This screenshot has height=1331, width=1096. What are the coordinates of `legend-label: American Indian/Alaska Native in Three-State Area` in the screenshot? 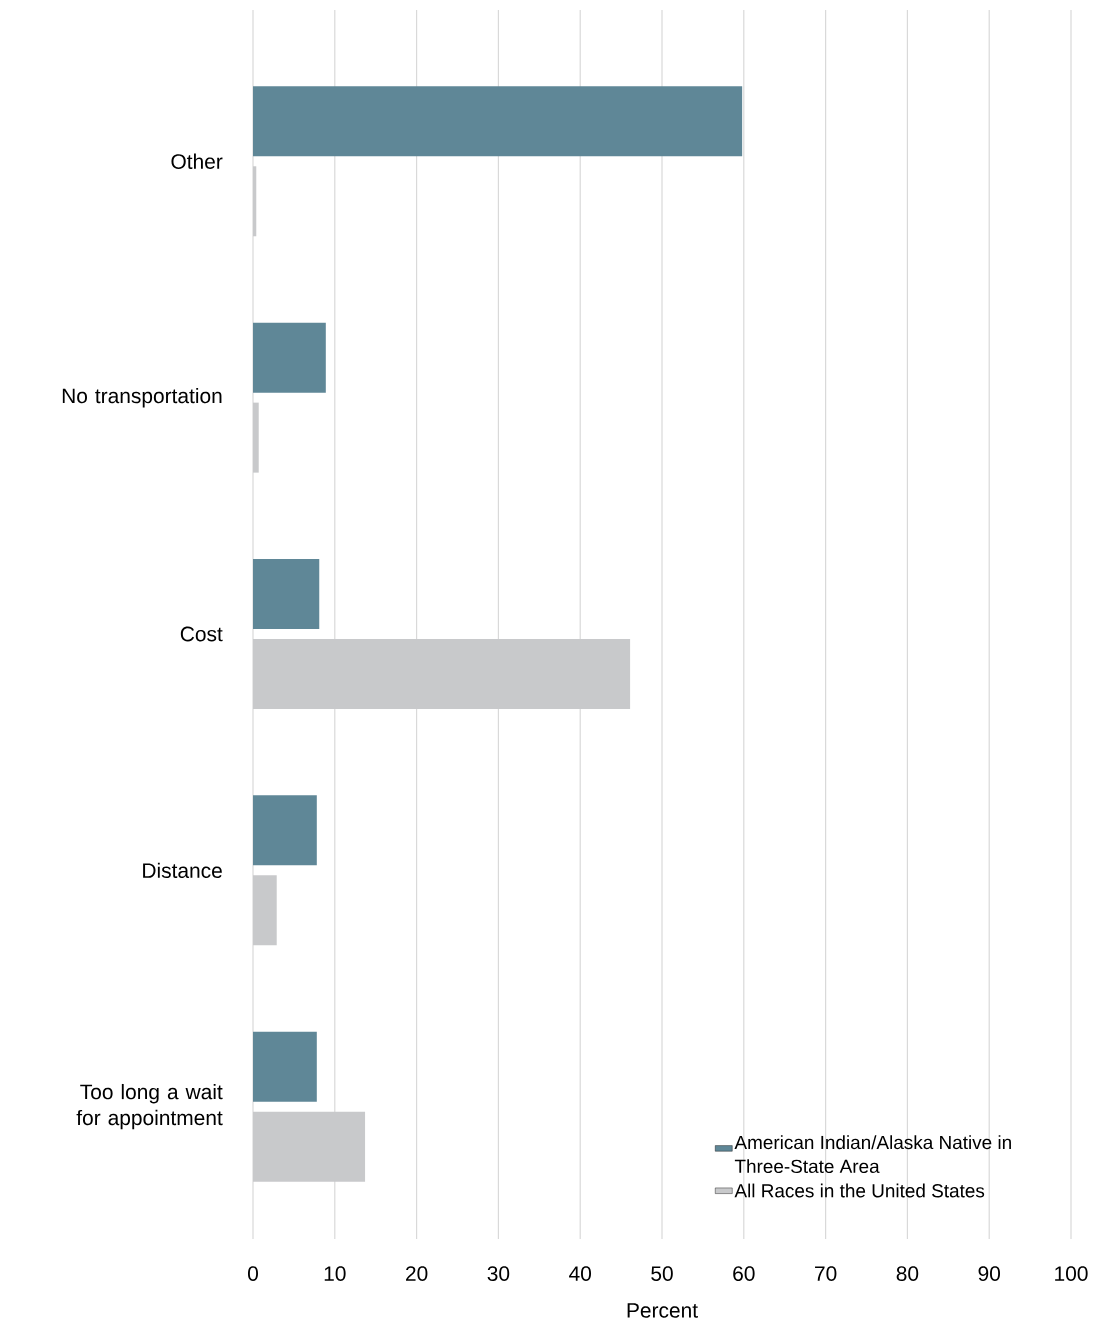 It's located at (872, 1154).